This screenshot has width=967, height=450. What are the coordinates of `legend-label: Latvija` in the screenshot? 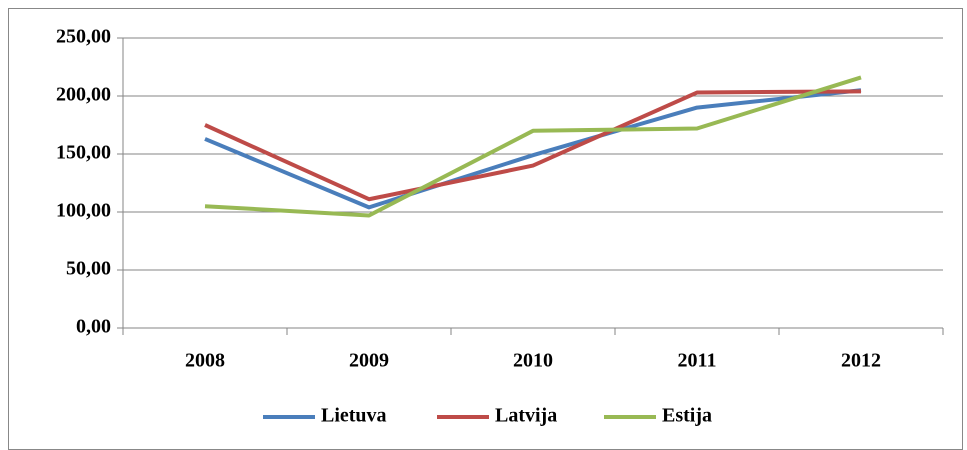 It's located at (526, 416).